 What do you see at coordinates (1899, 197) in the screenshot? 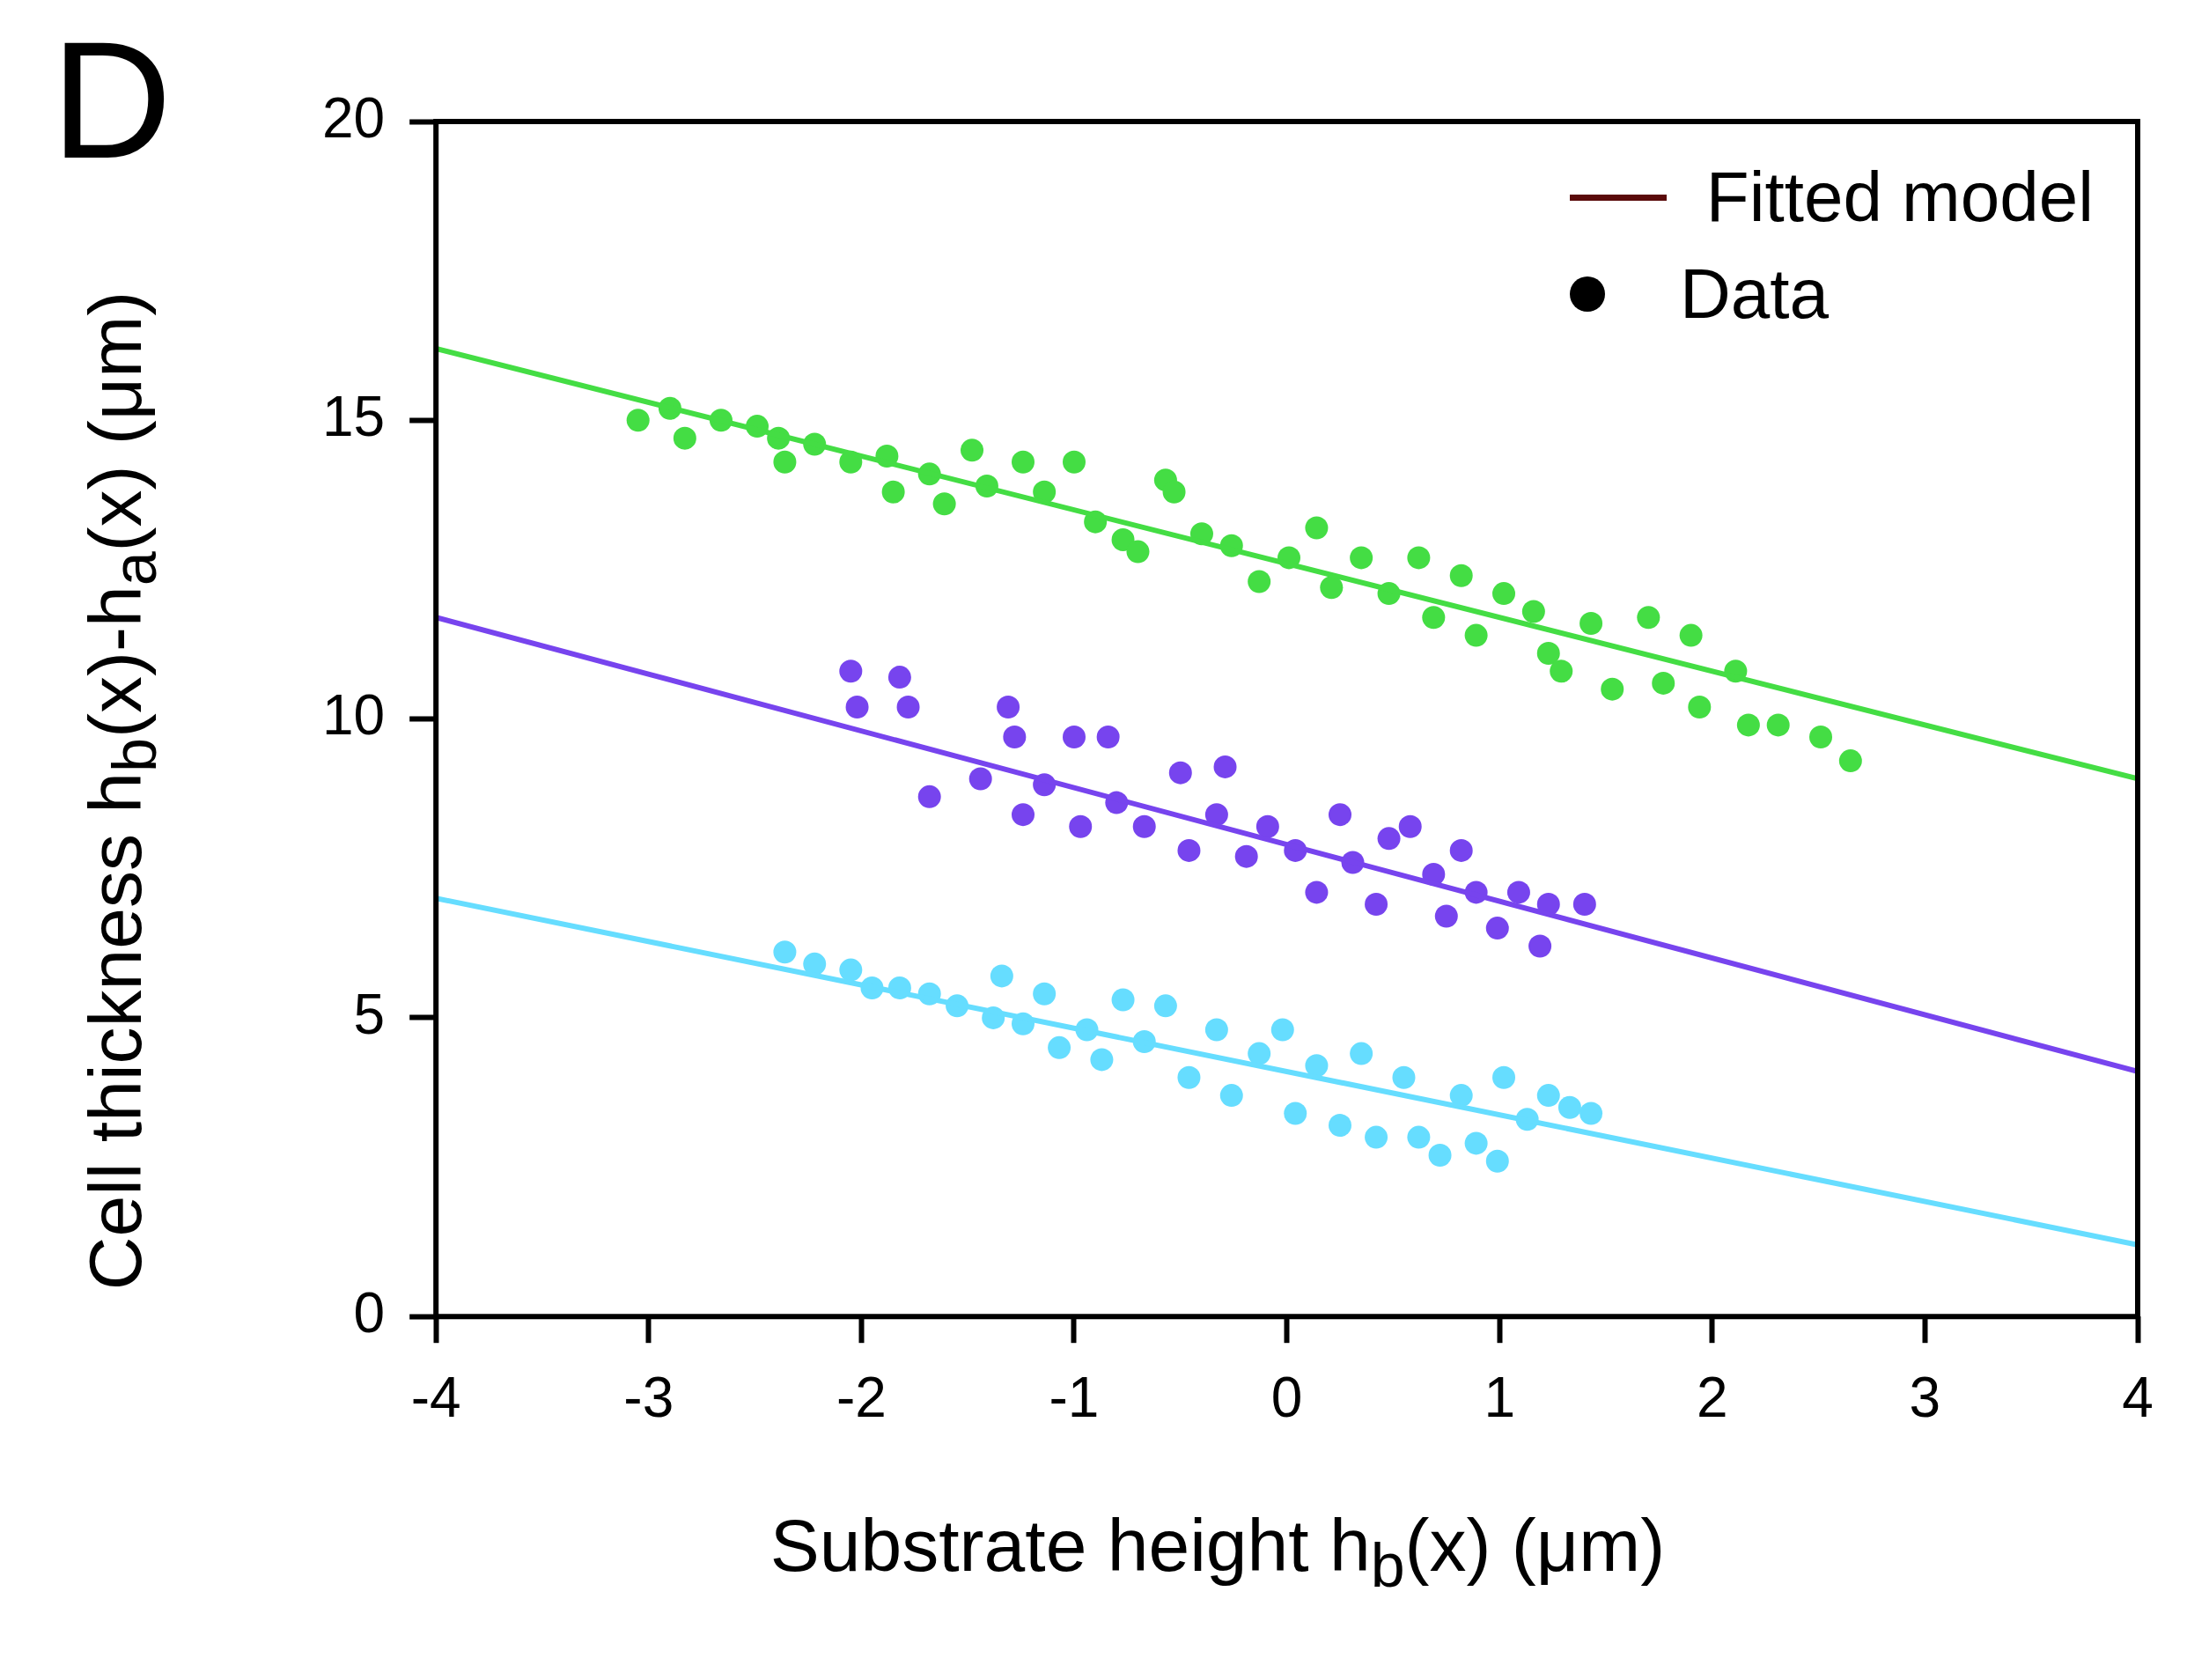
I see `annotation: Fitted model` at bounding box center [1899, 197].